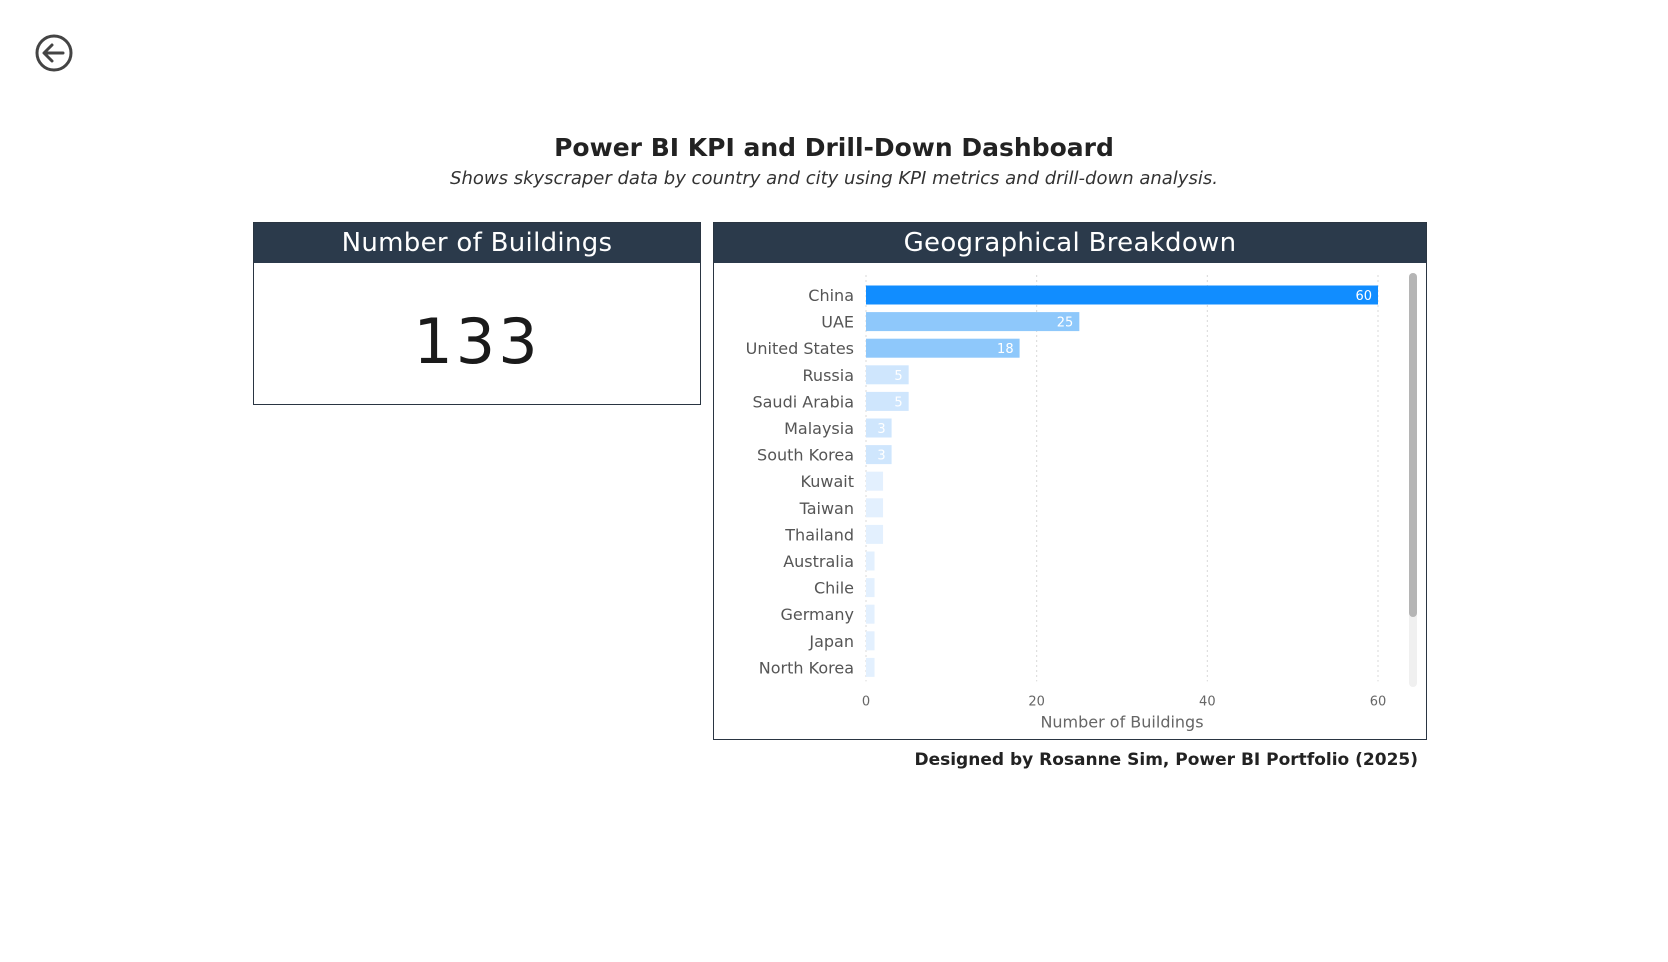  I want to click on bar-kuwait, so click(875, 481).